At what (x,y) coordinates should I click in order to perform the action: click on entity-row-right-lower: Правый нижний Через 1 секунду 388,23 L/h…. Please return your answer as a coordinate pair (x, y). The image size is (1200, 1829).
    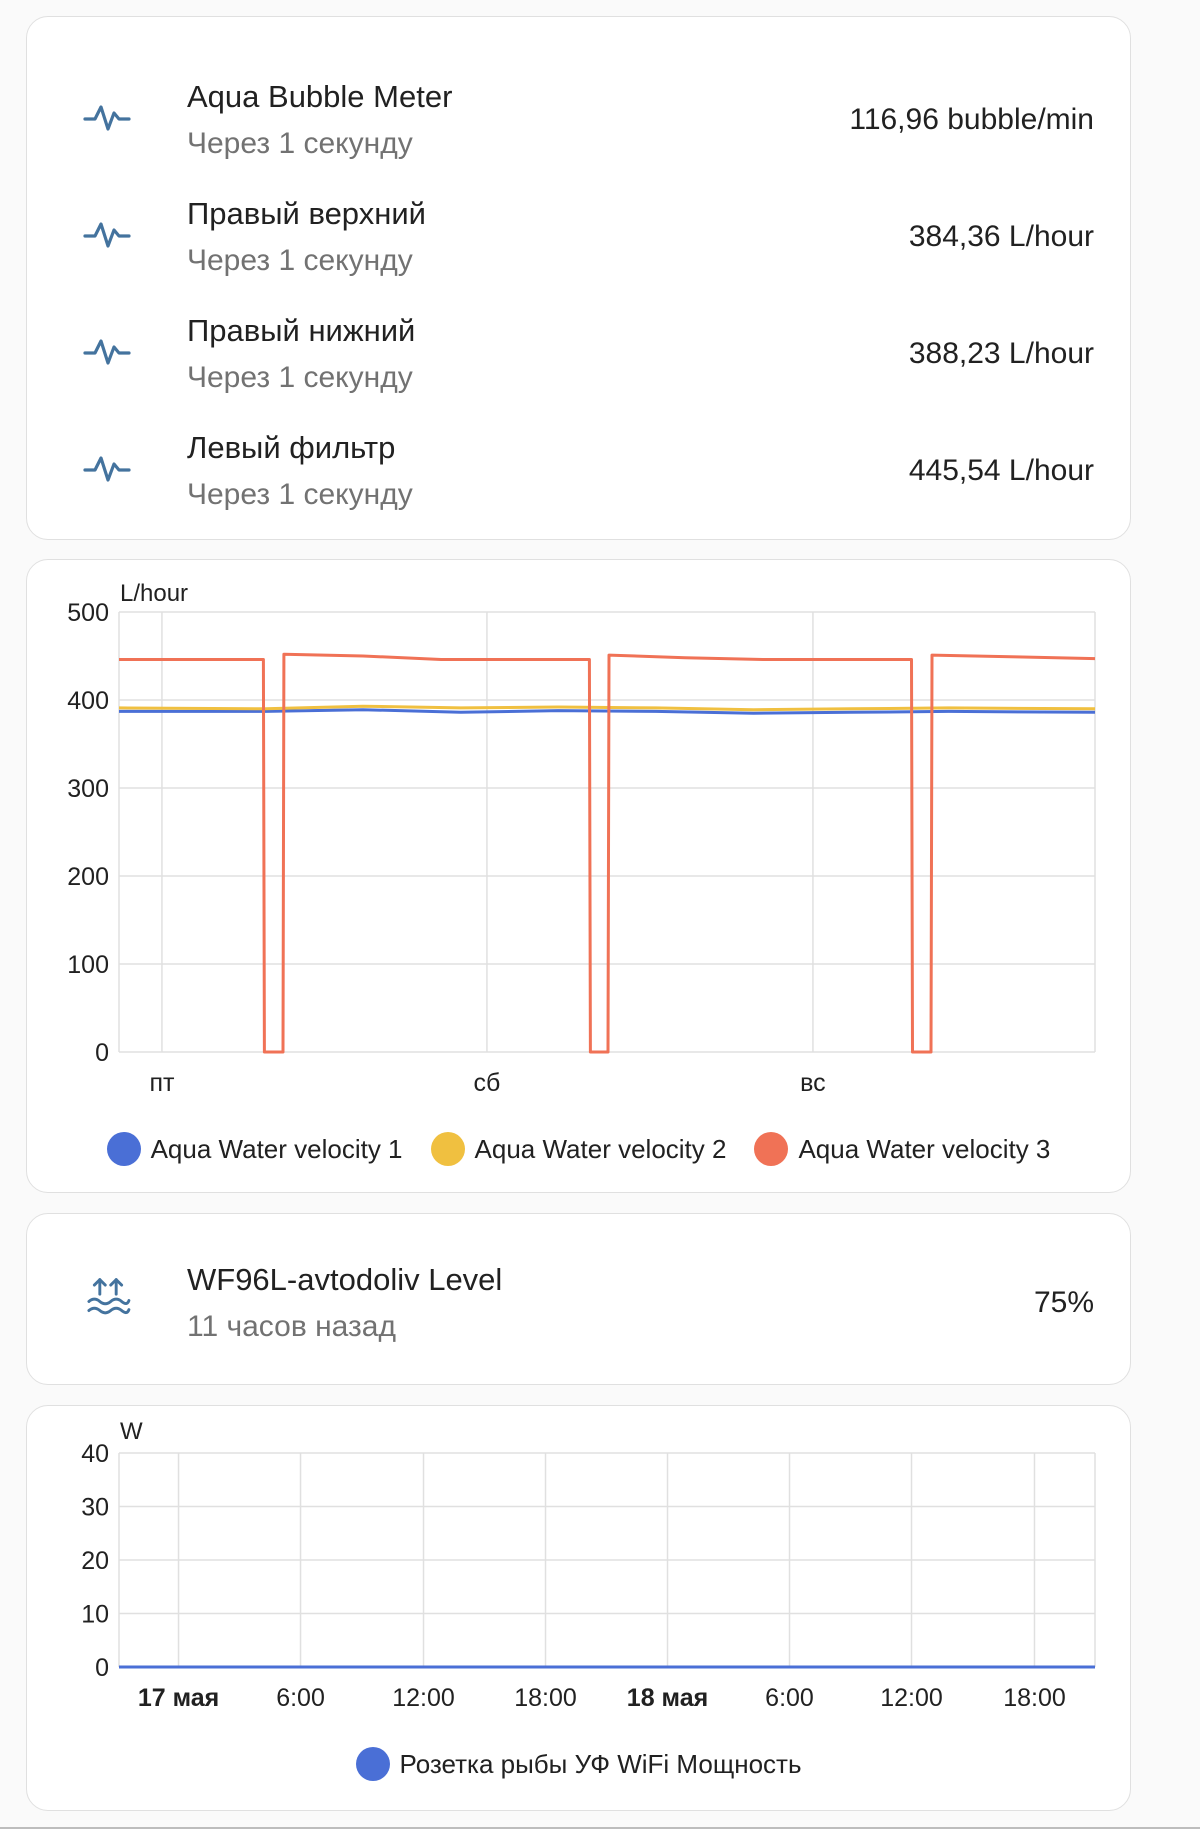
    Looking at the image, I should click on (578, 351).